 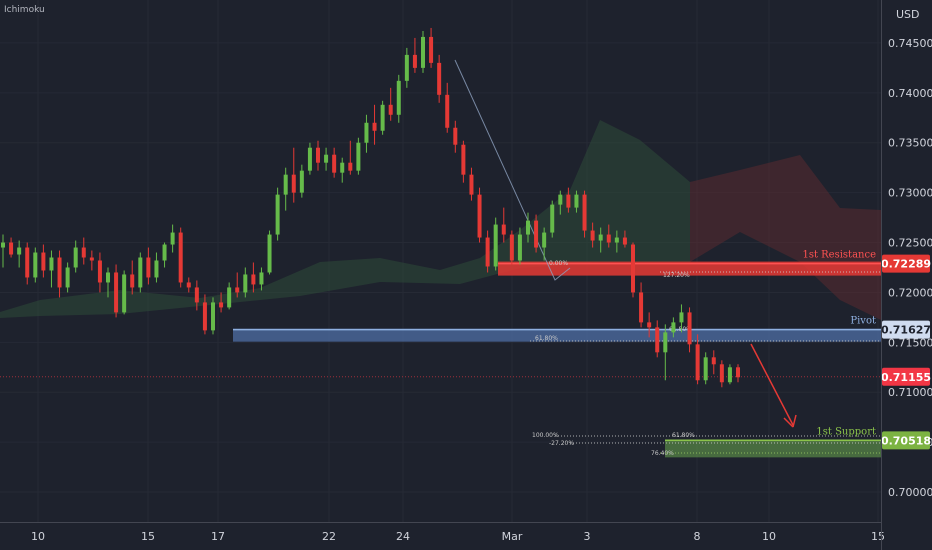 I want to click on support-price-tag-bg, so click(x=906, y=440).